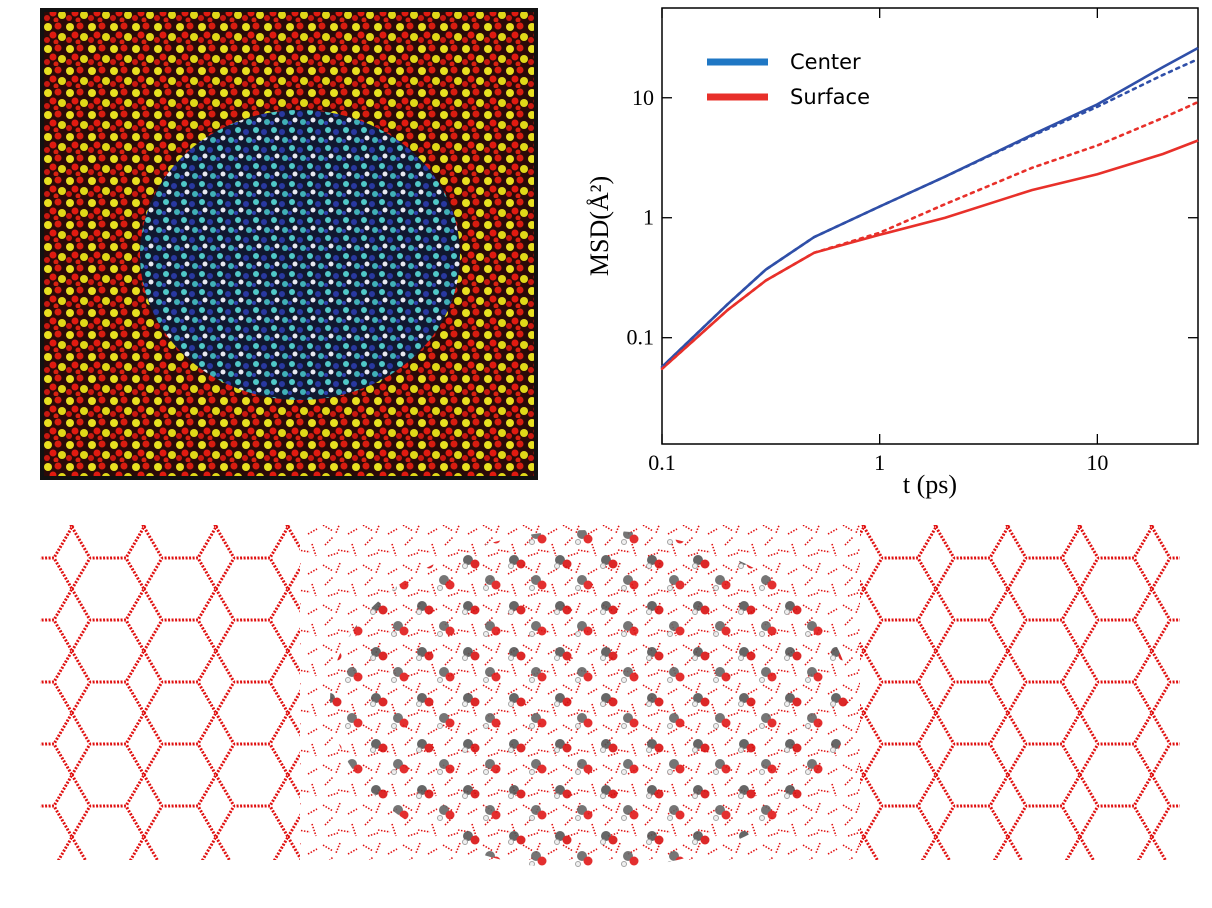  What do you see at coordinates (879, 462) in the screenshot?
I see `x-tick-label: 1` at bounding box center [879, 462].